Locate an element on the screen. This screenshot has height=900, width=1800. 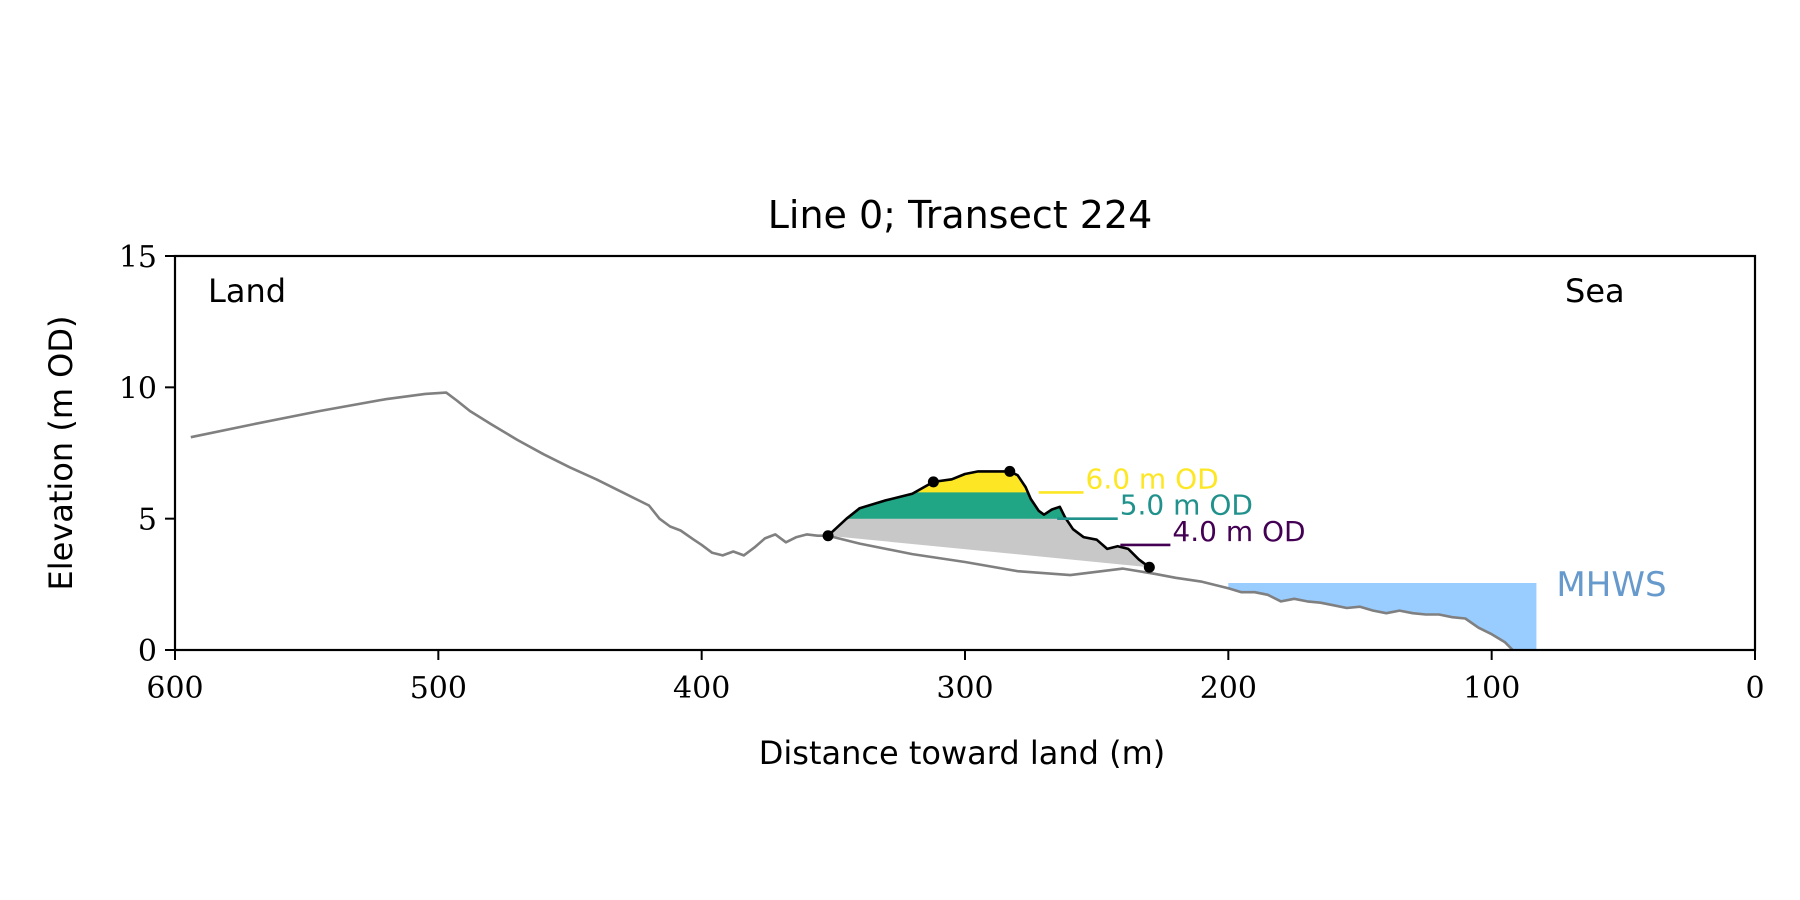
y-tick-label-3: 15 is located at coordinates (138, 257).